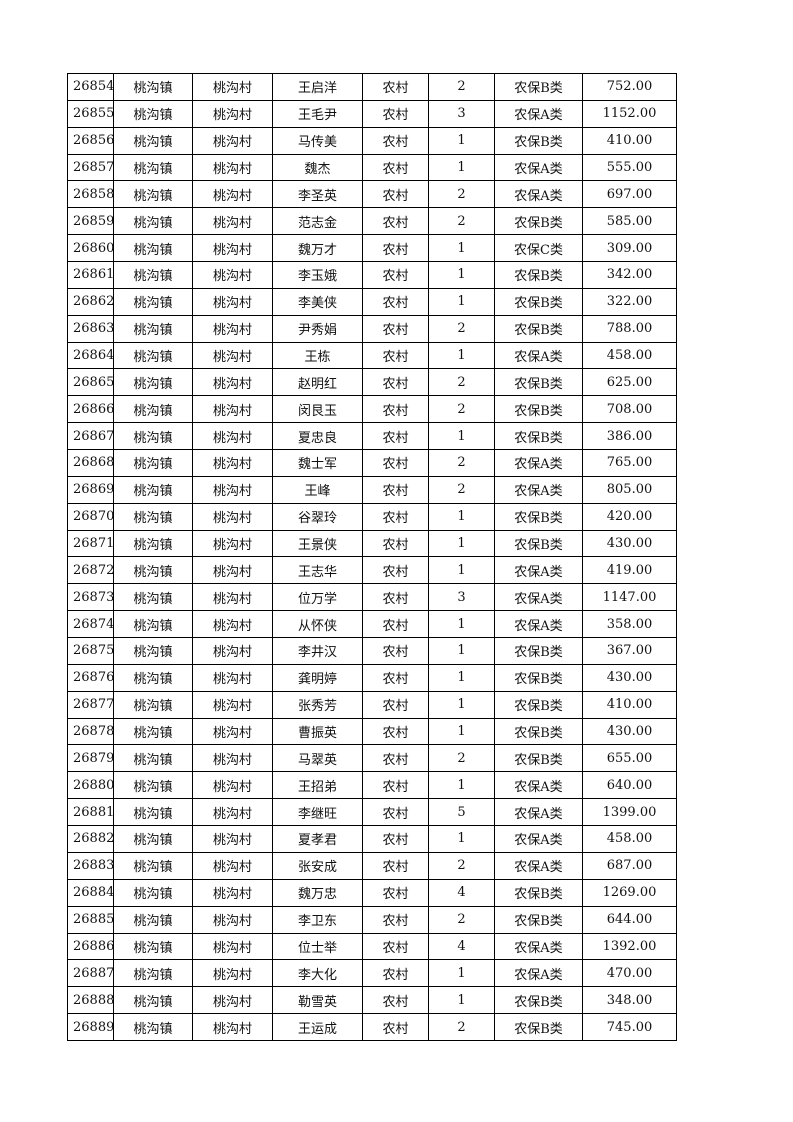 Image resolution: width=793 pixels, height=1122 pixels. I want to click on amount: 322.00, so click(629, 301).